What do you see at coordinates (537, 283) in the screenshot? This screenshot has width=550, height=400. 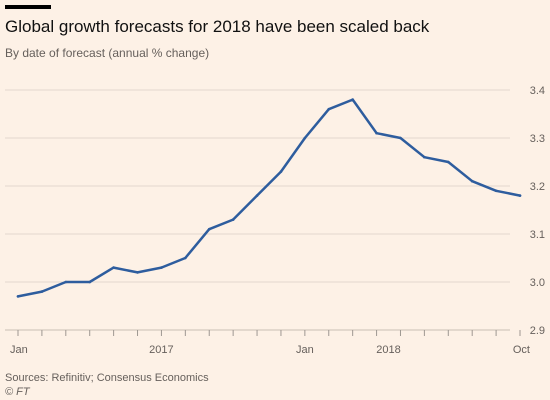 I see `y-tick-label: 3.0` at bounding box center [537, 283].